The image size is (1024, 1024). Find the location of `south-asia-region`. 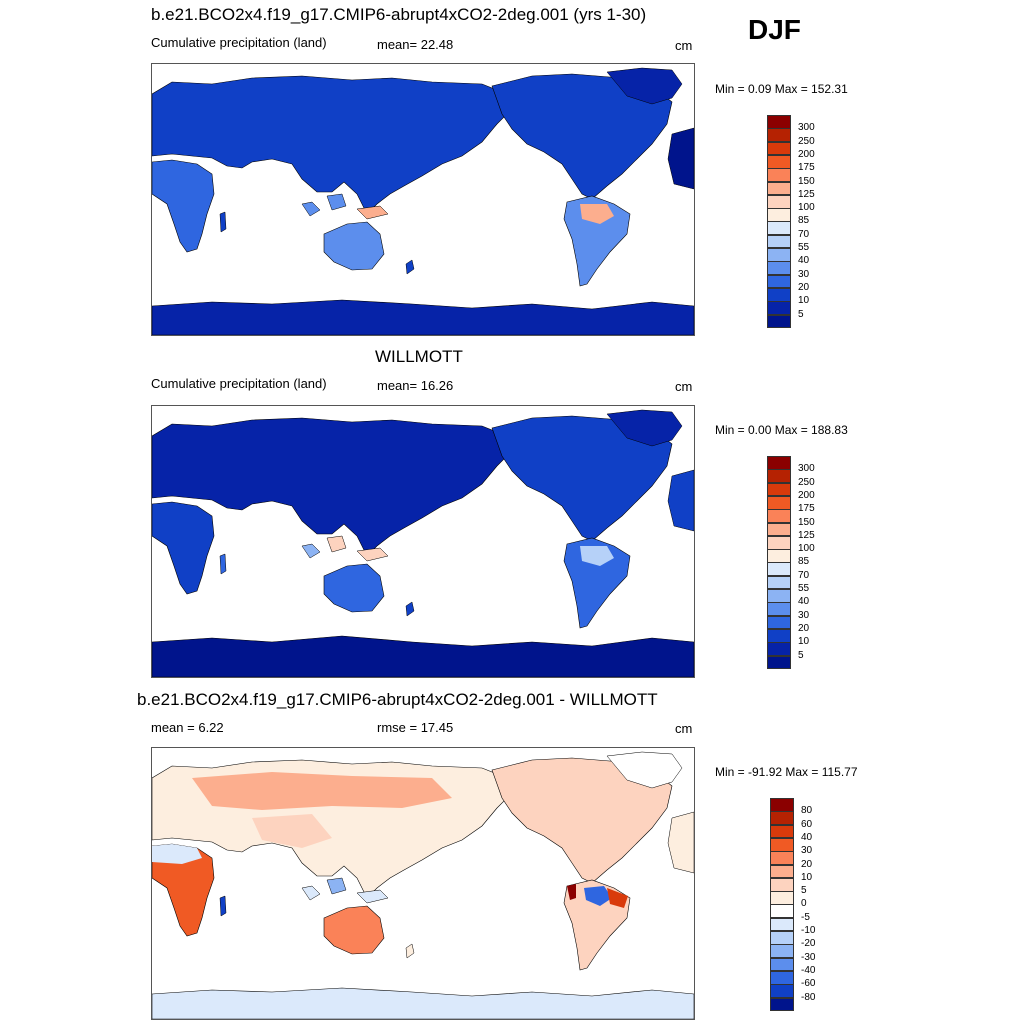

south-asia-region is located at coordinates (292, 831).